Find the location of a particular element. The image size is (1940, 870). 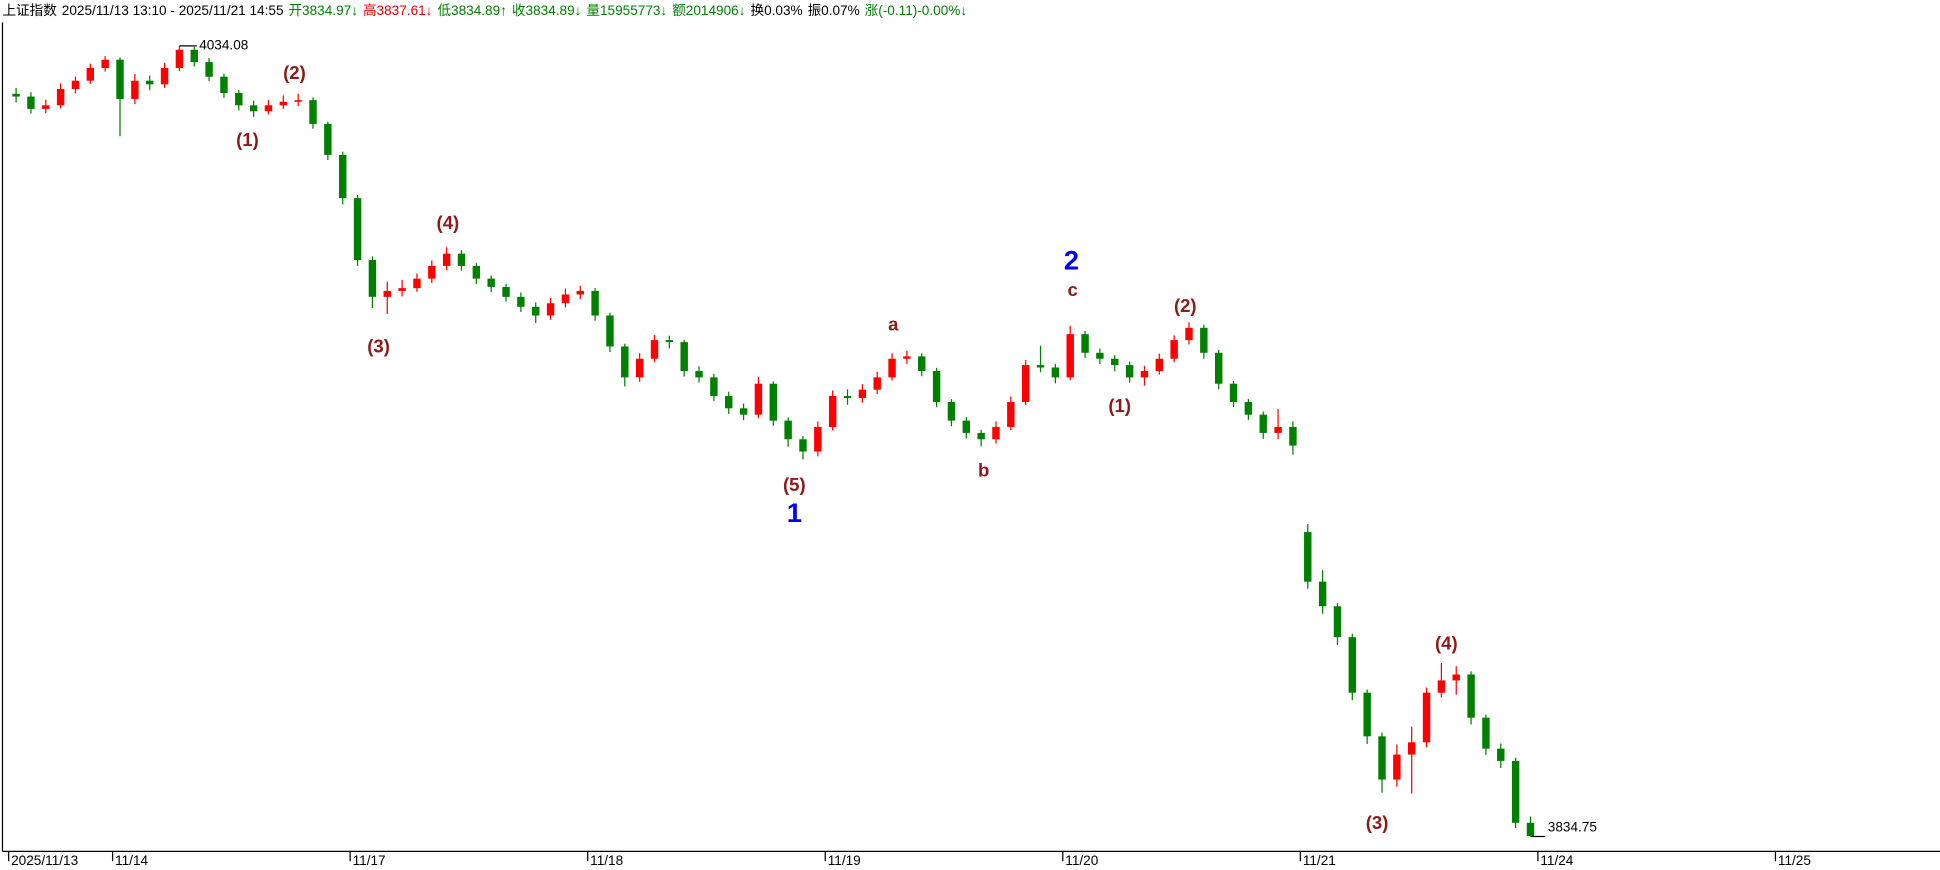

wave-label: c is located at coordinates (1073, 289).